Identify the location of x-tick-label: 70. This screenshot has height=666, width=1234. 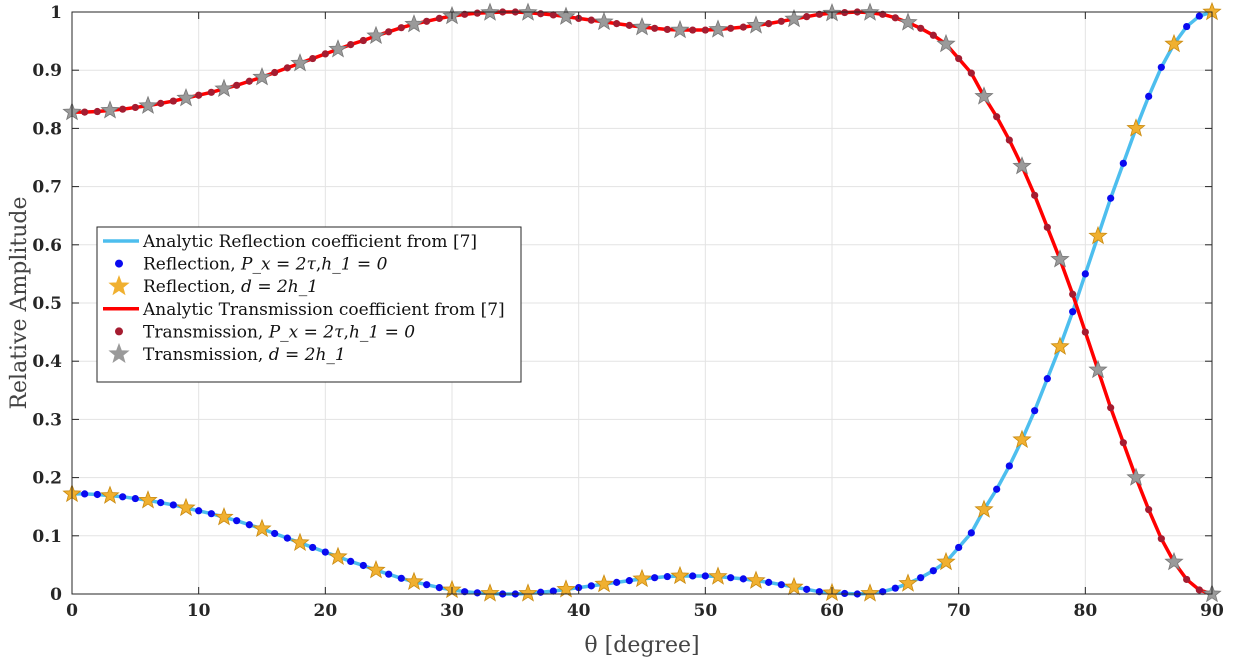
(959, 611).